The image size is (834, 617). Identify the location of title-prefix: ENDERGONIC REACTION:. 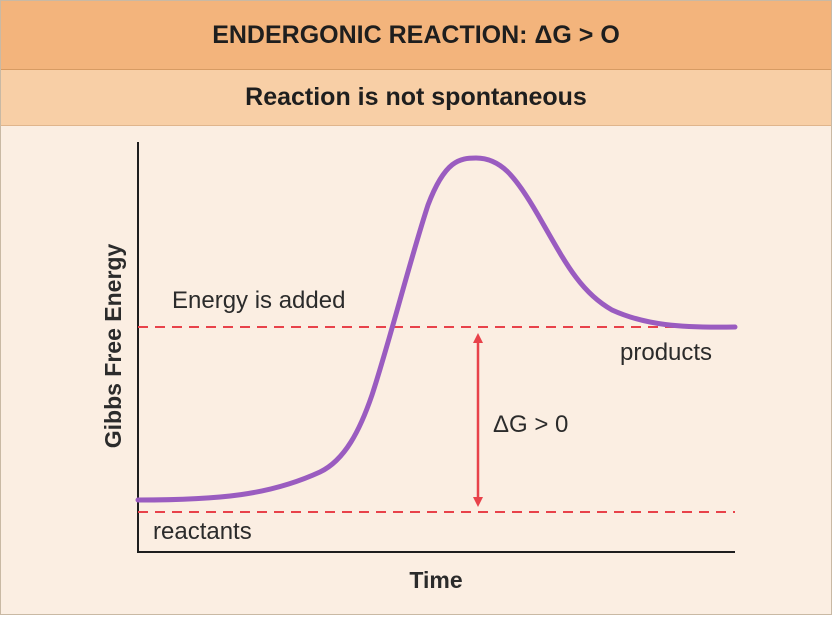
(373, 34).